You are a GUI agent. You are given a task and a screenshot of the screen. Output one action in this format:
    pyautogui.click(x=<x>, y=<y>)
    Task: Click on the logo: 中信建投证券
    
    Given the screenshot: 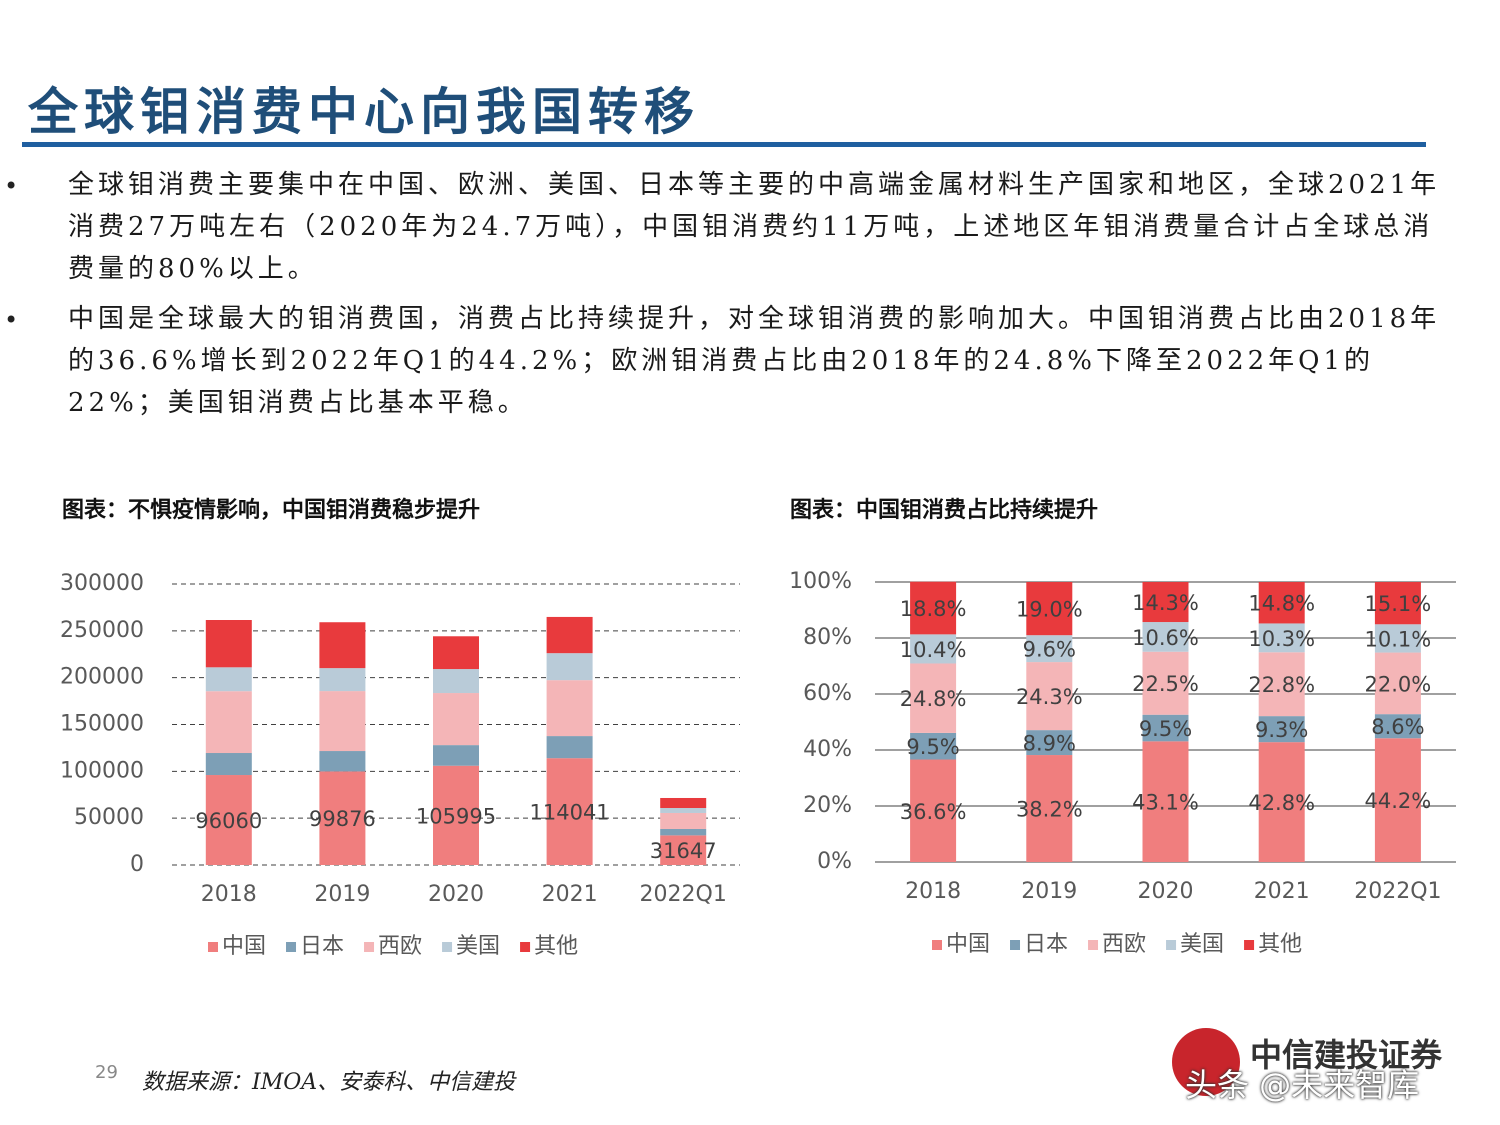 What is the action you would take?
    pyautogui.click(x=1346, y=1055)
    